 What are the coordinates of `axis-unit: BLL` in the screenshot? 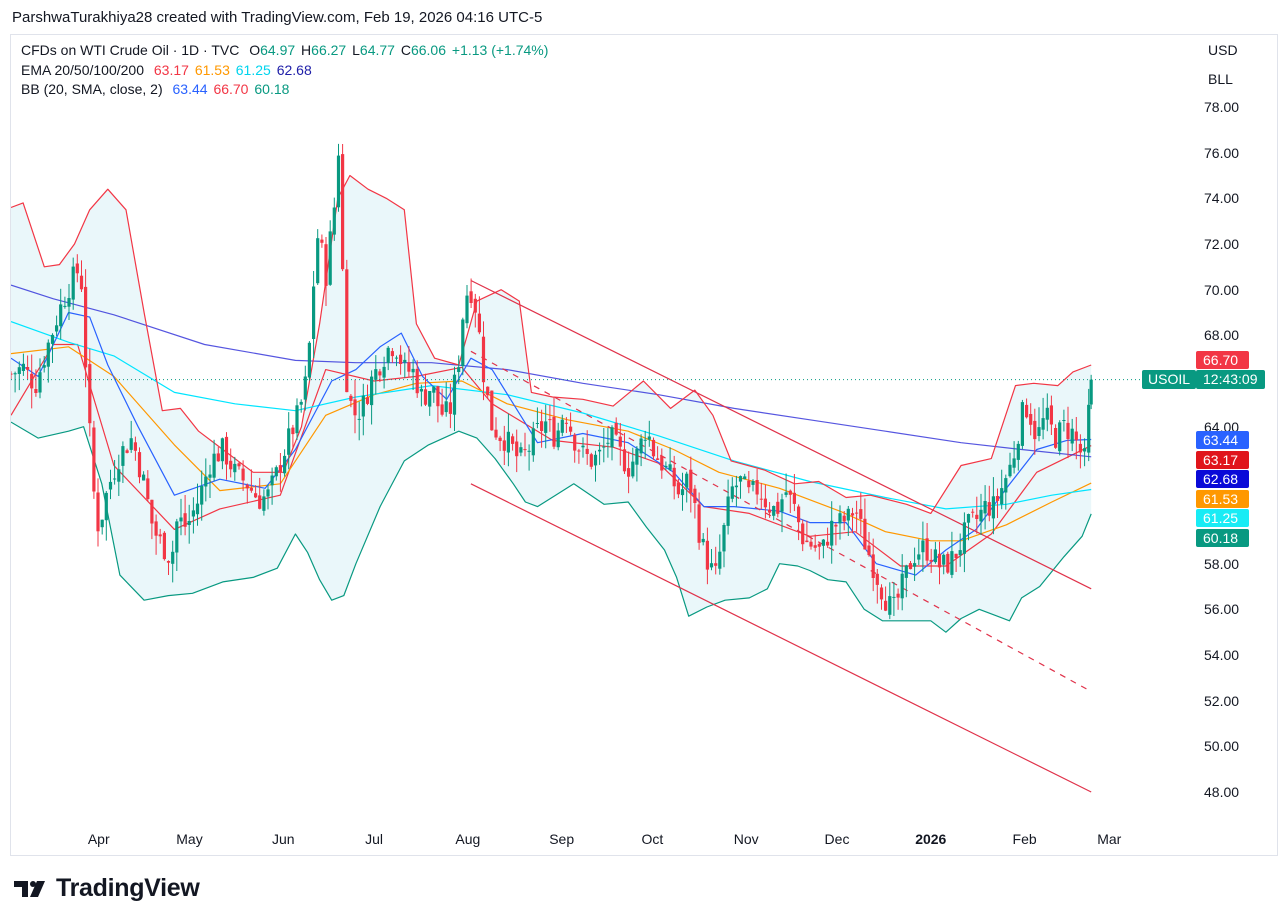 It's located at (1220, 79).